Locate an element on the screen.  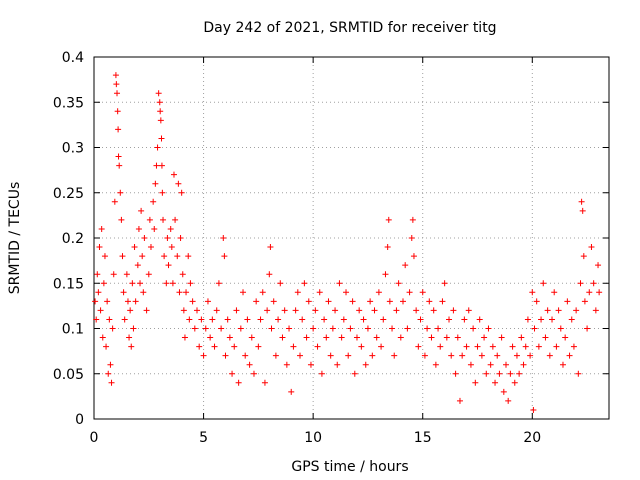
y-tick-label: 0.4 is located at coordinates (73, 58).